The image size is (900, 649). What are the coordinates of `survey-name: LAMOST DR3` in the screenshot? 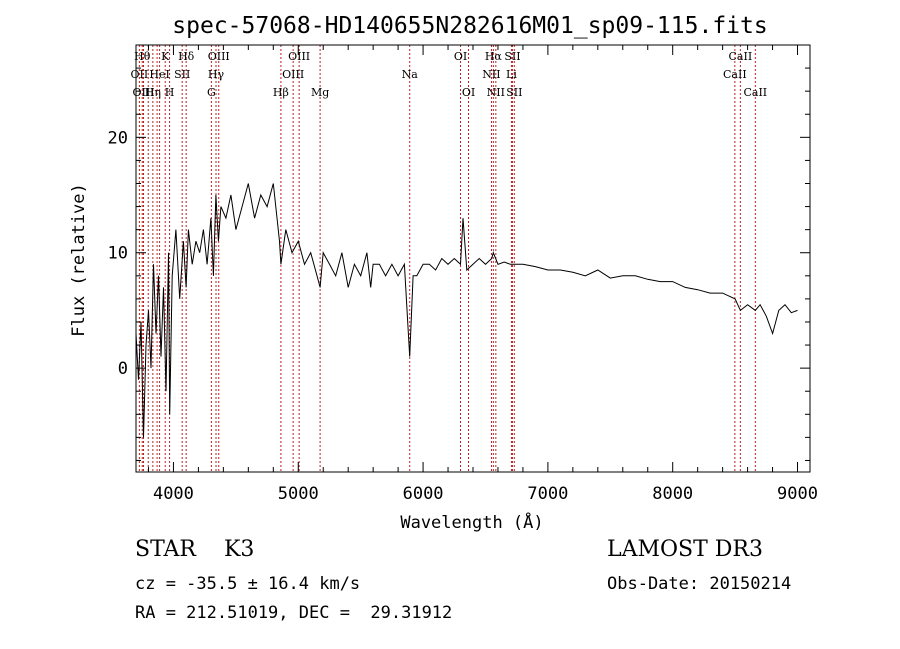 It's located at (685, 549).